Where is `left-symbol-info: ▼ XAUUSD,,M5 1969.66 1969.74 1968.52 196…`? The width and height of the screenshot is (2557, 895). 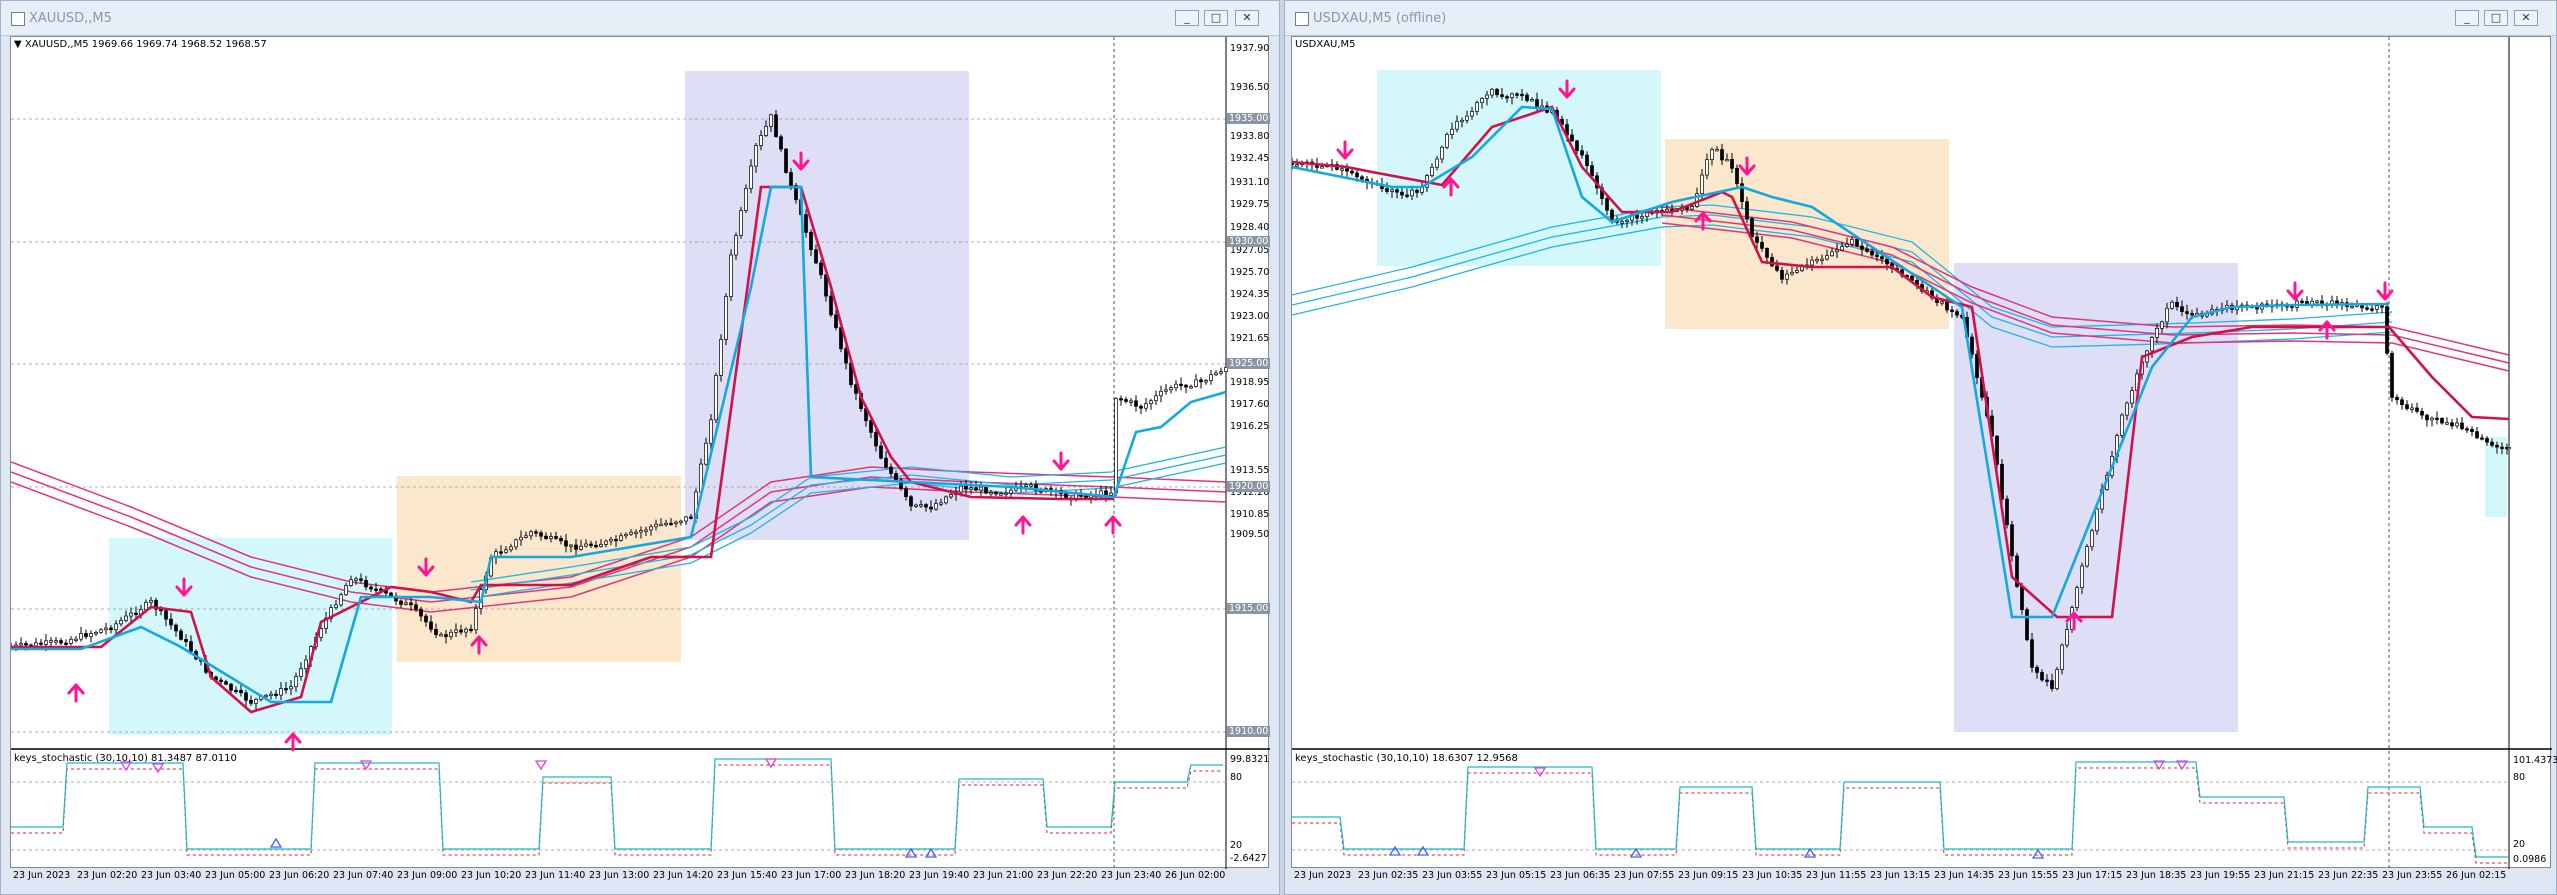
left-symbol-info: ▼ XAUUSD,,M5 1969.66 1969.74 1968.52 196… is located at coordinates (140, 44).